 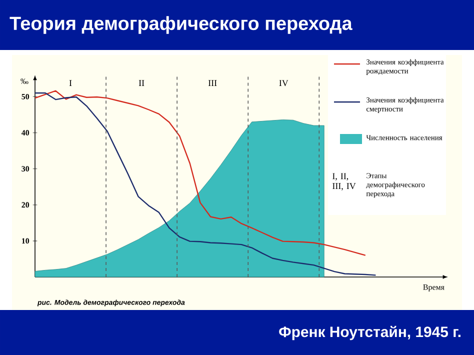 What do you see at coordinates (369, 333) in the screenshot?
I see `text: Френк Ноутстайн, 1945 г.` at bounding box center [369, 333].